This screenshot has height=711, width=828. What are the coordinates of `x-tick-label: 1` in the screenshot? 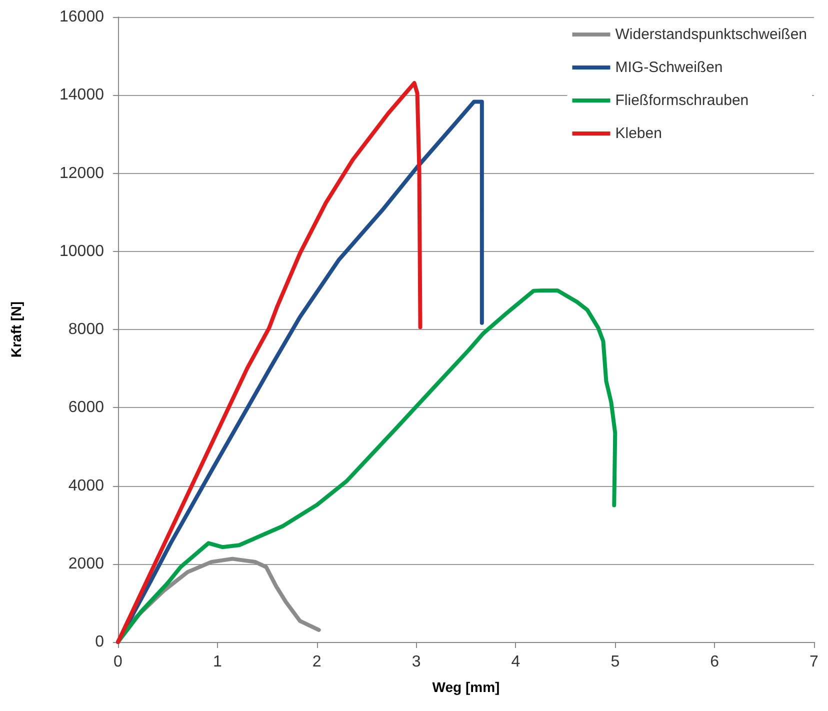 It's located at (217, 662).